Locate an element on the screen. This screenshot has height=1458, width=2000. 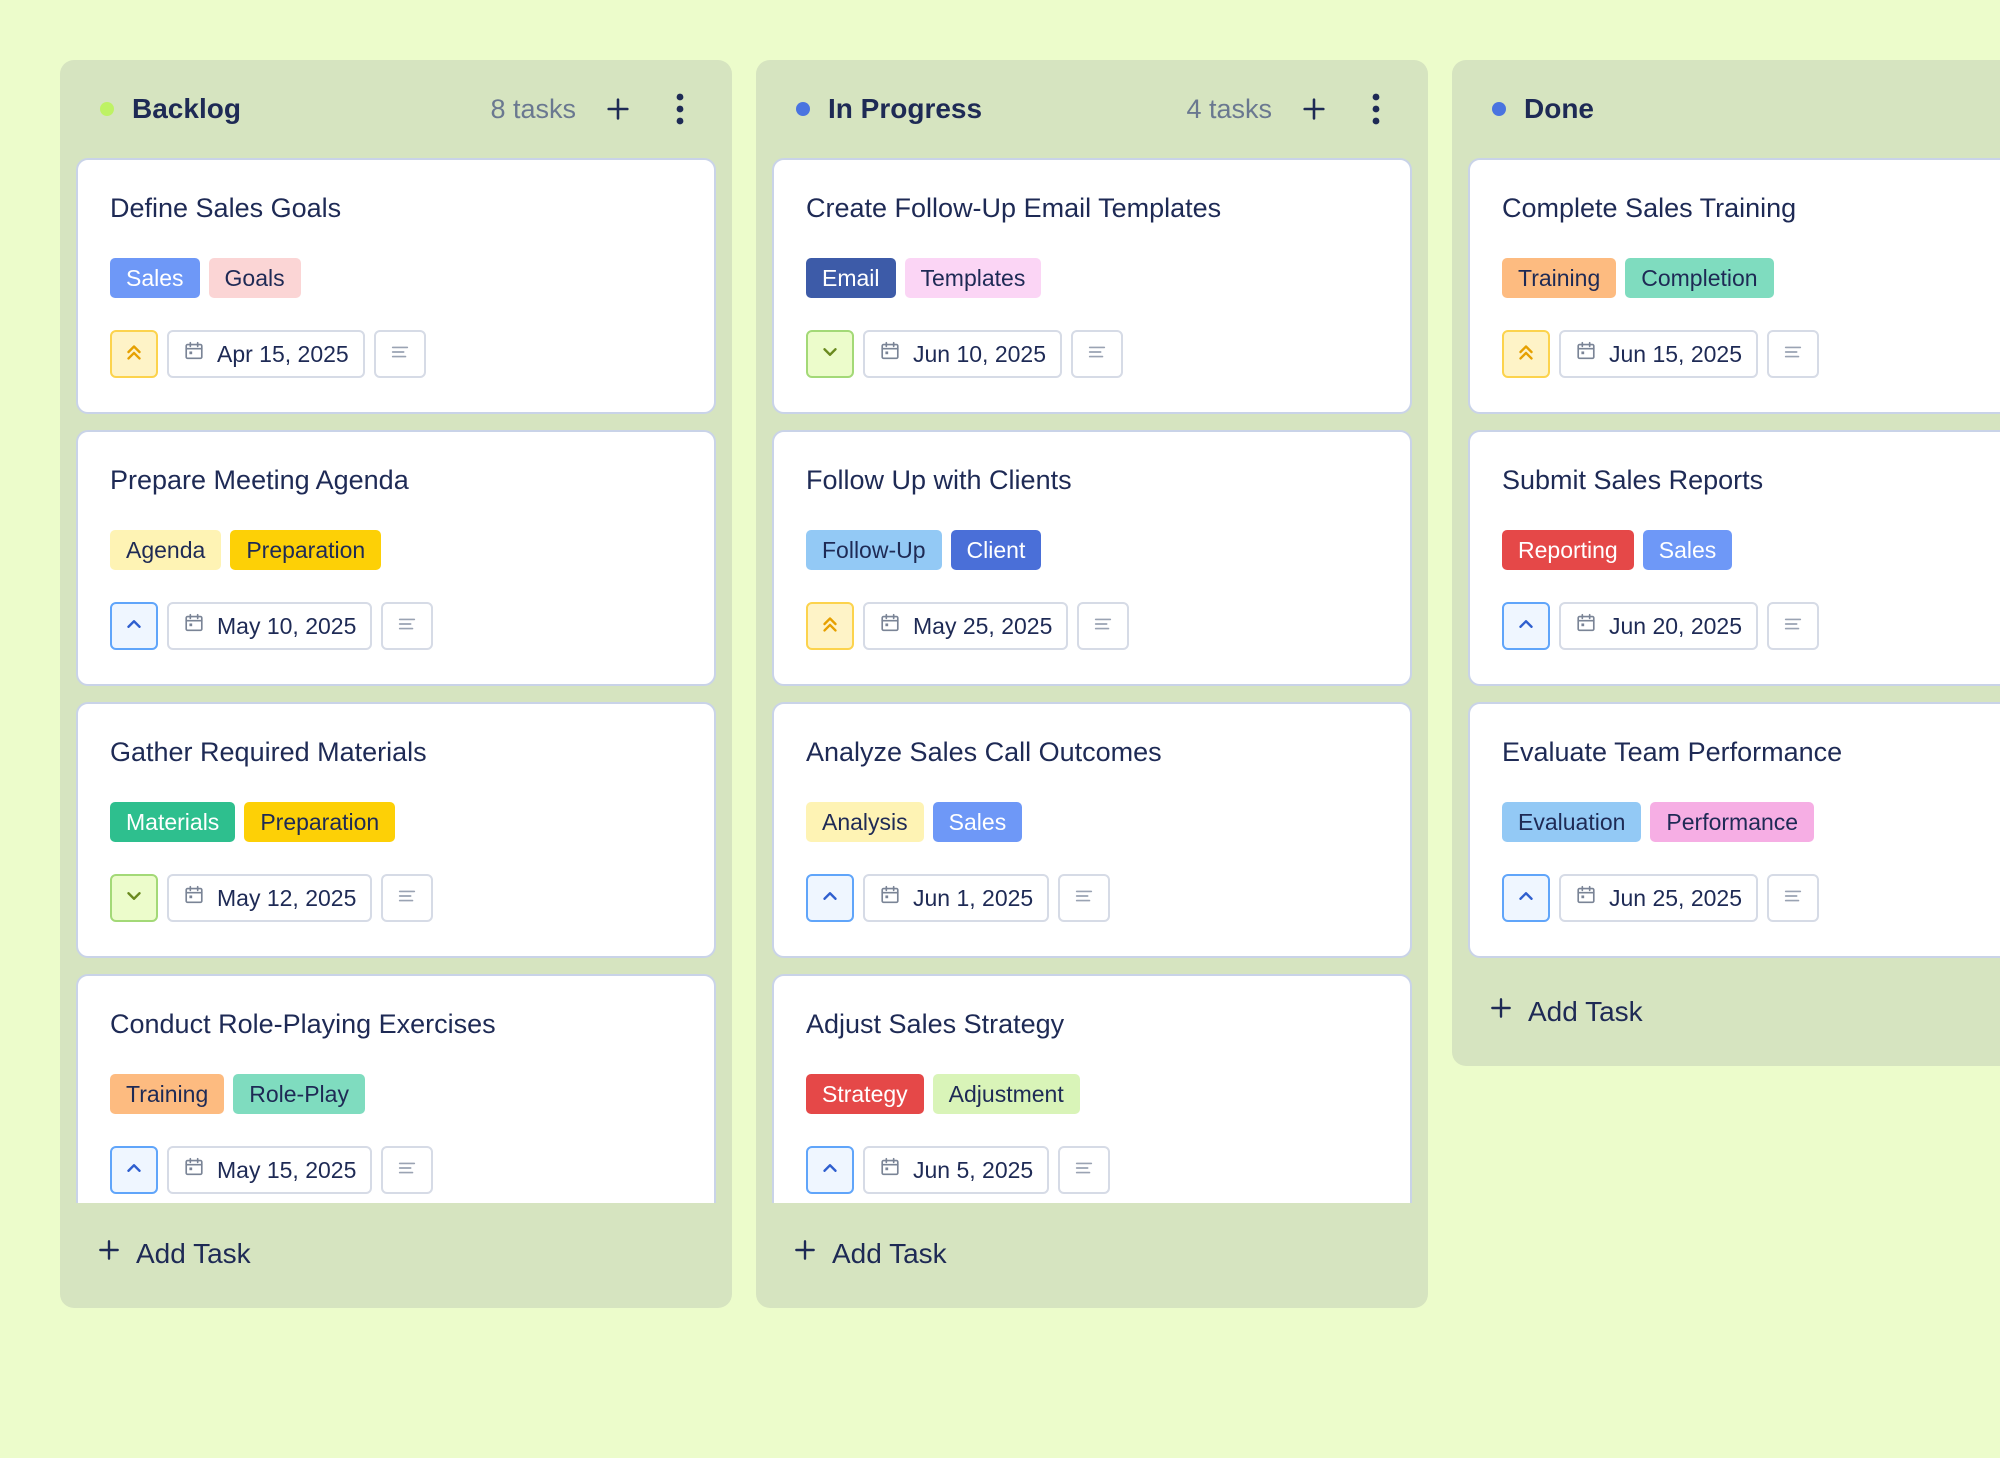
due-date-chip: May 10, 2025 is located at coordinates (270, 626).